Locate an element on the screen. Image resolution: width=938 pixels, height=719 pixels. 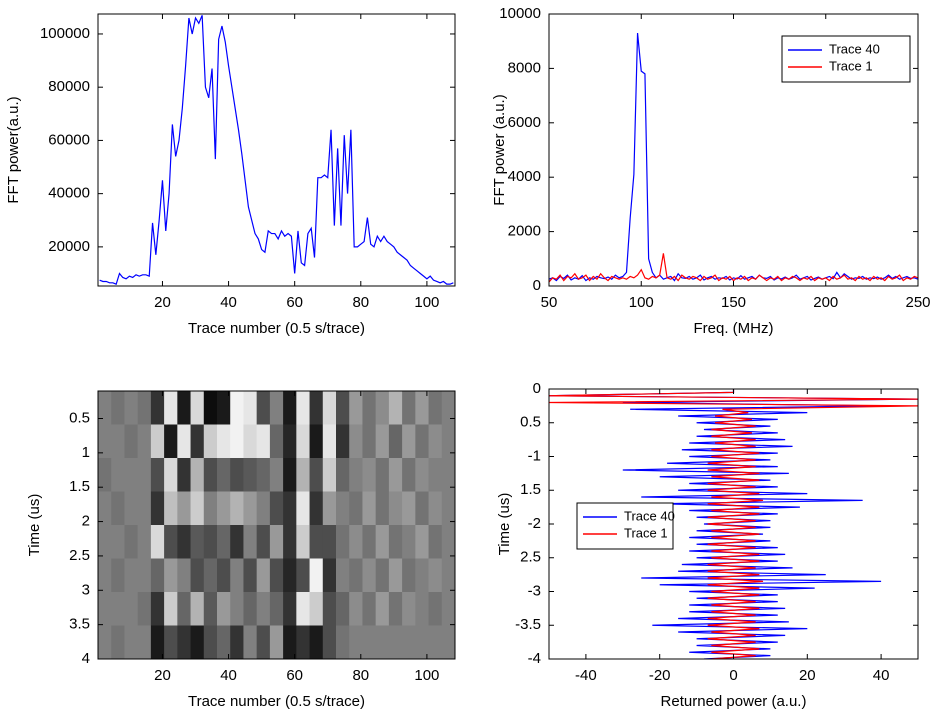
y-tick-label: 2 is located at coordinates (86, 521).